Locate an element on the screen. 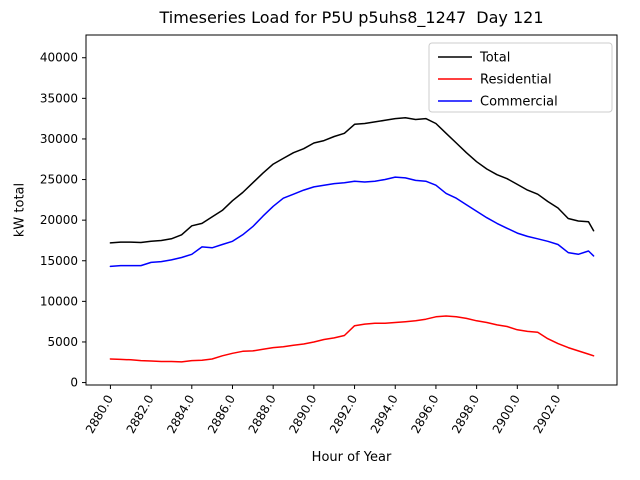 The width and height of the screenshot is (640, 480). x-tick-label: 2888.0 is located at coordinates (262, 414).